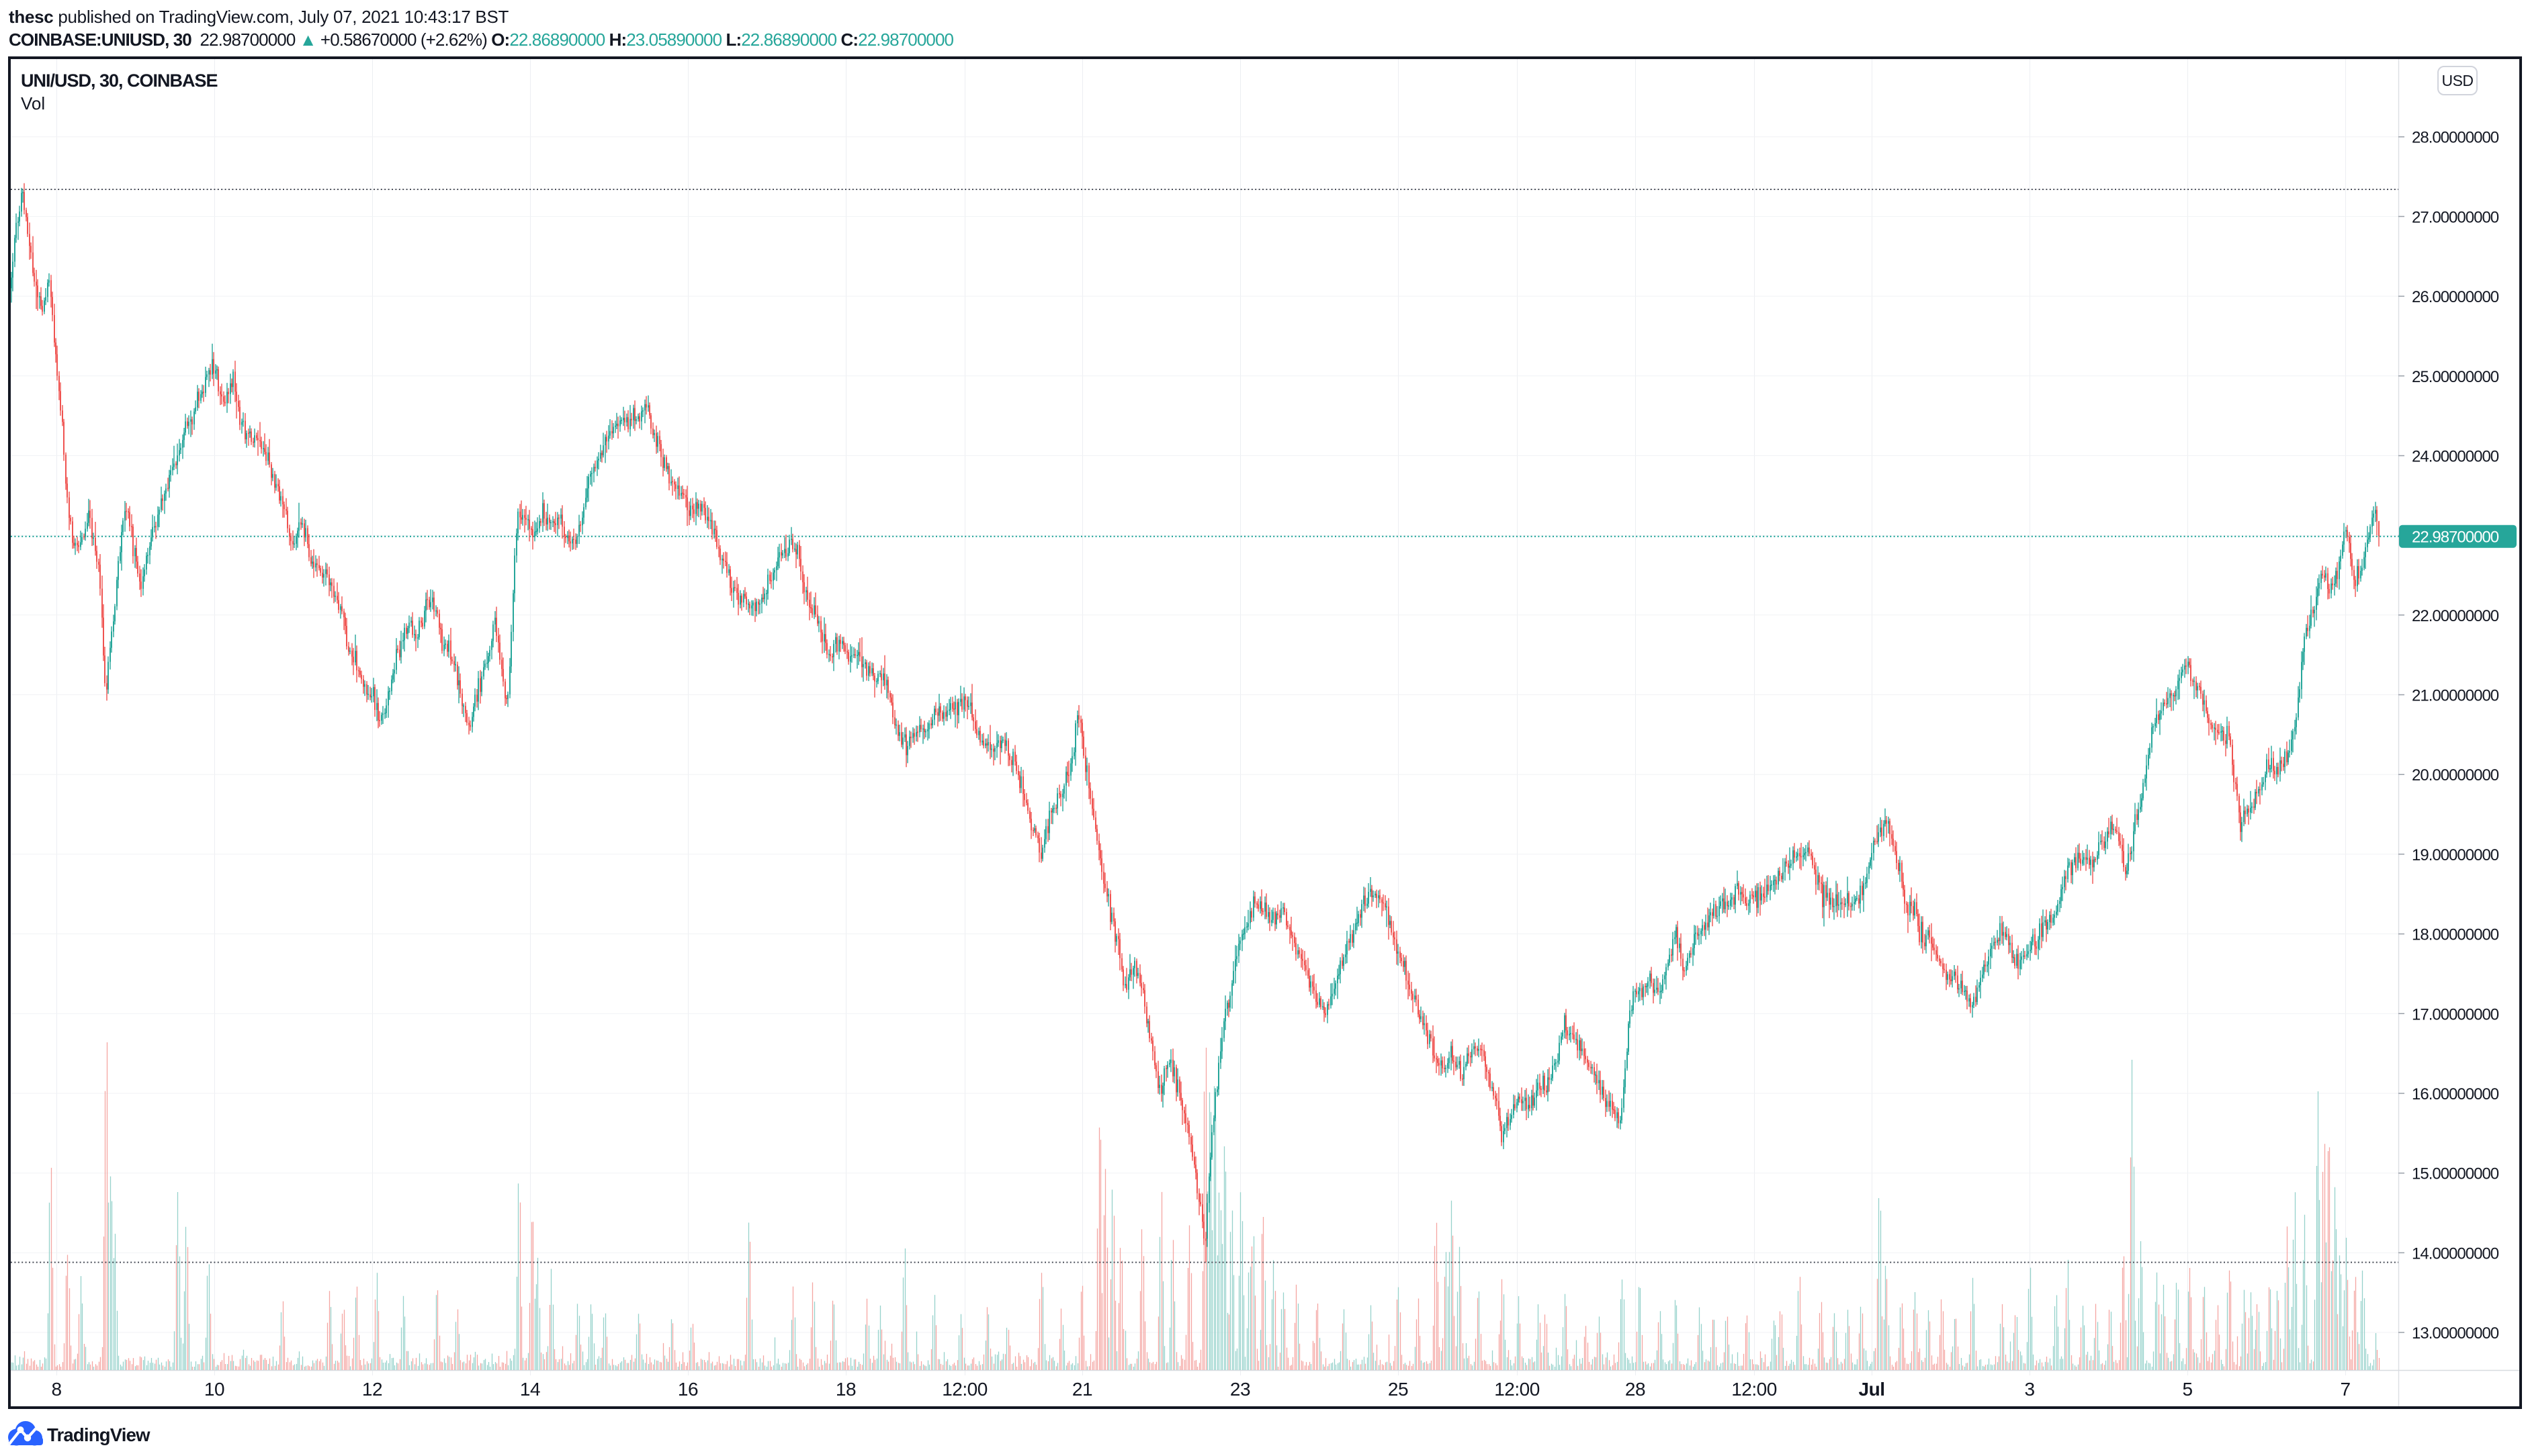 The width and height of the screenshot is (2526, 1456). What do you see at coordinates (2187, 1390) in the screenshot?
I see `svg-text: 5` at bounding box center [2187, 1390].